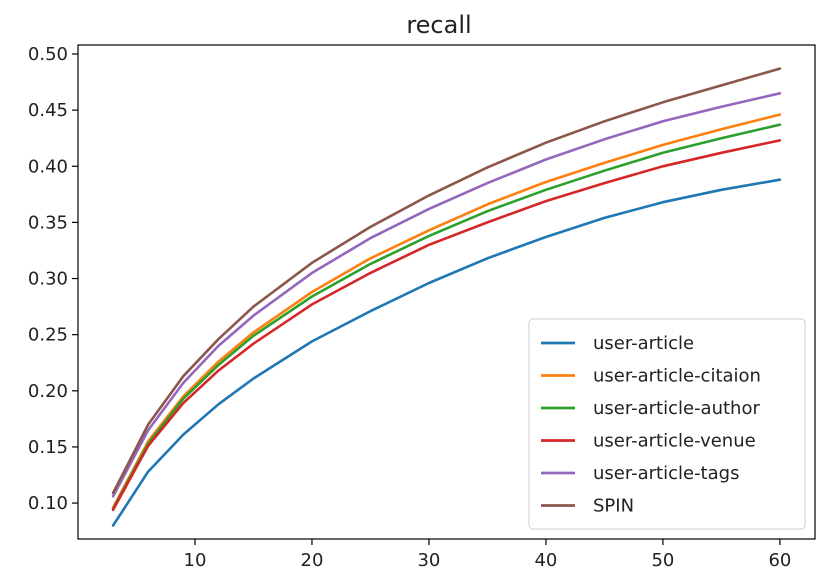 The height and width of the screenshot is (576, 819). I want to click on y-tick-label: 0.30, so click(48, 279).